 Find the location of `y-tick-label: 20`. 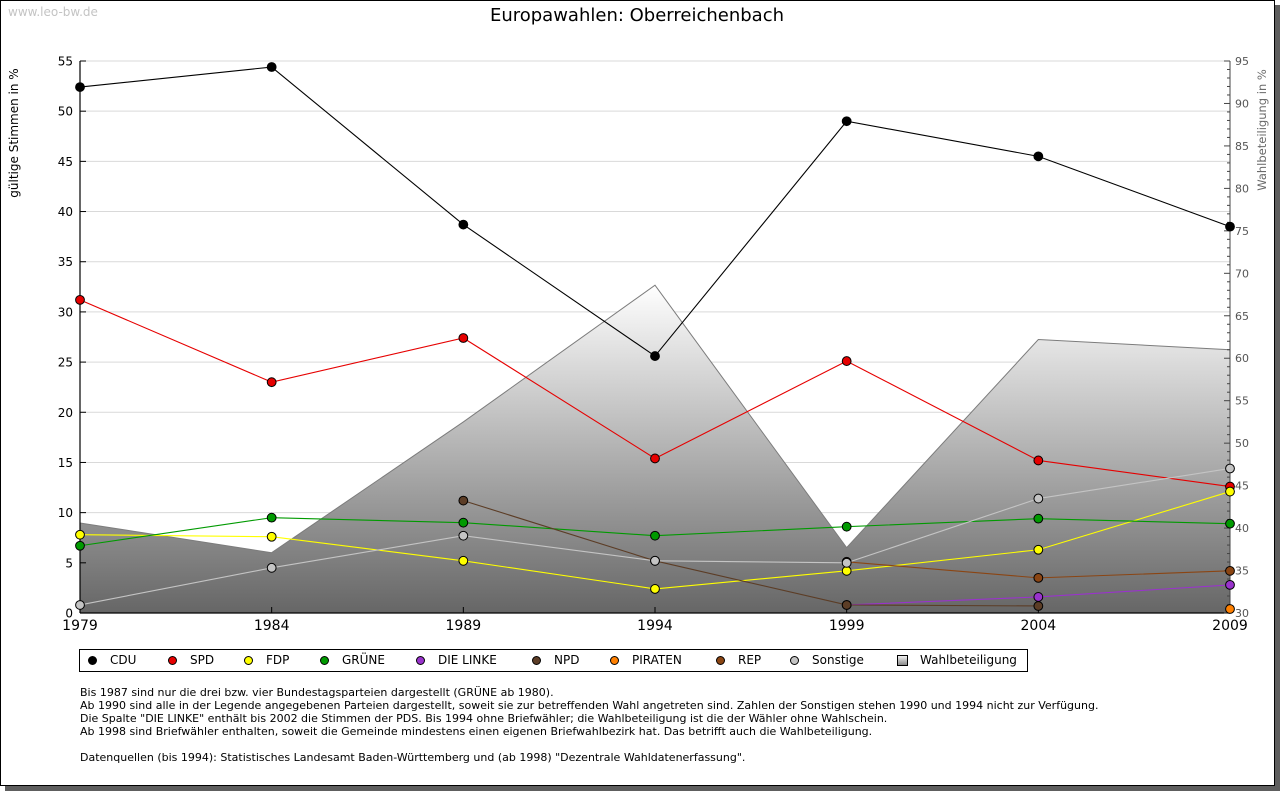

y-tick-label: 20 is located at coordinates (65, 413).